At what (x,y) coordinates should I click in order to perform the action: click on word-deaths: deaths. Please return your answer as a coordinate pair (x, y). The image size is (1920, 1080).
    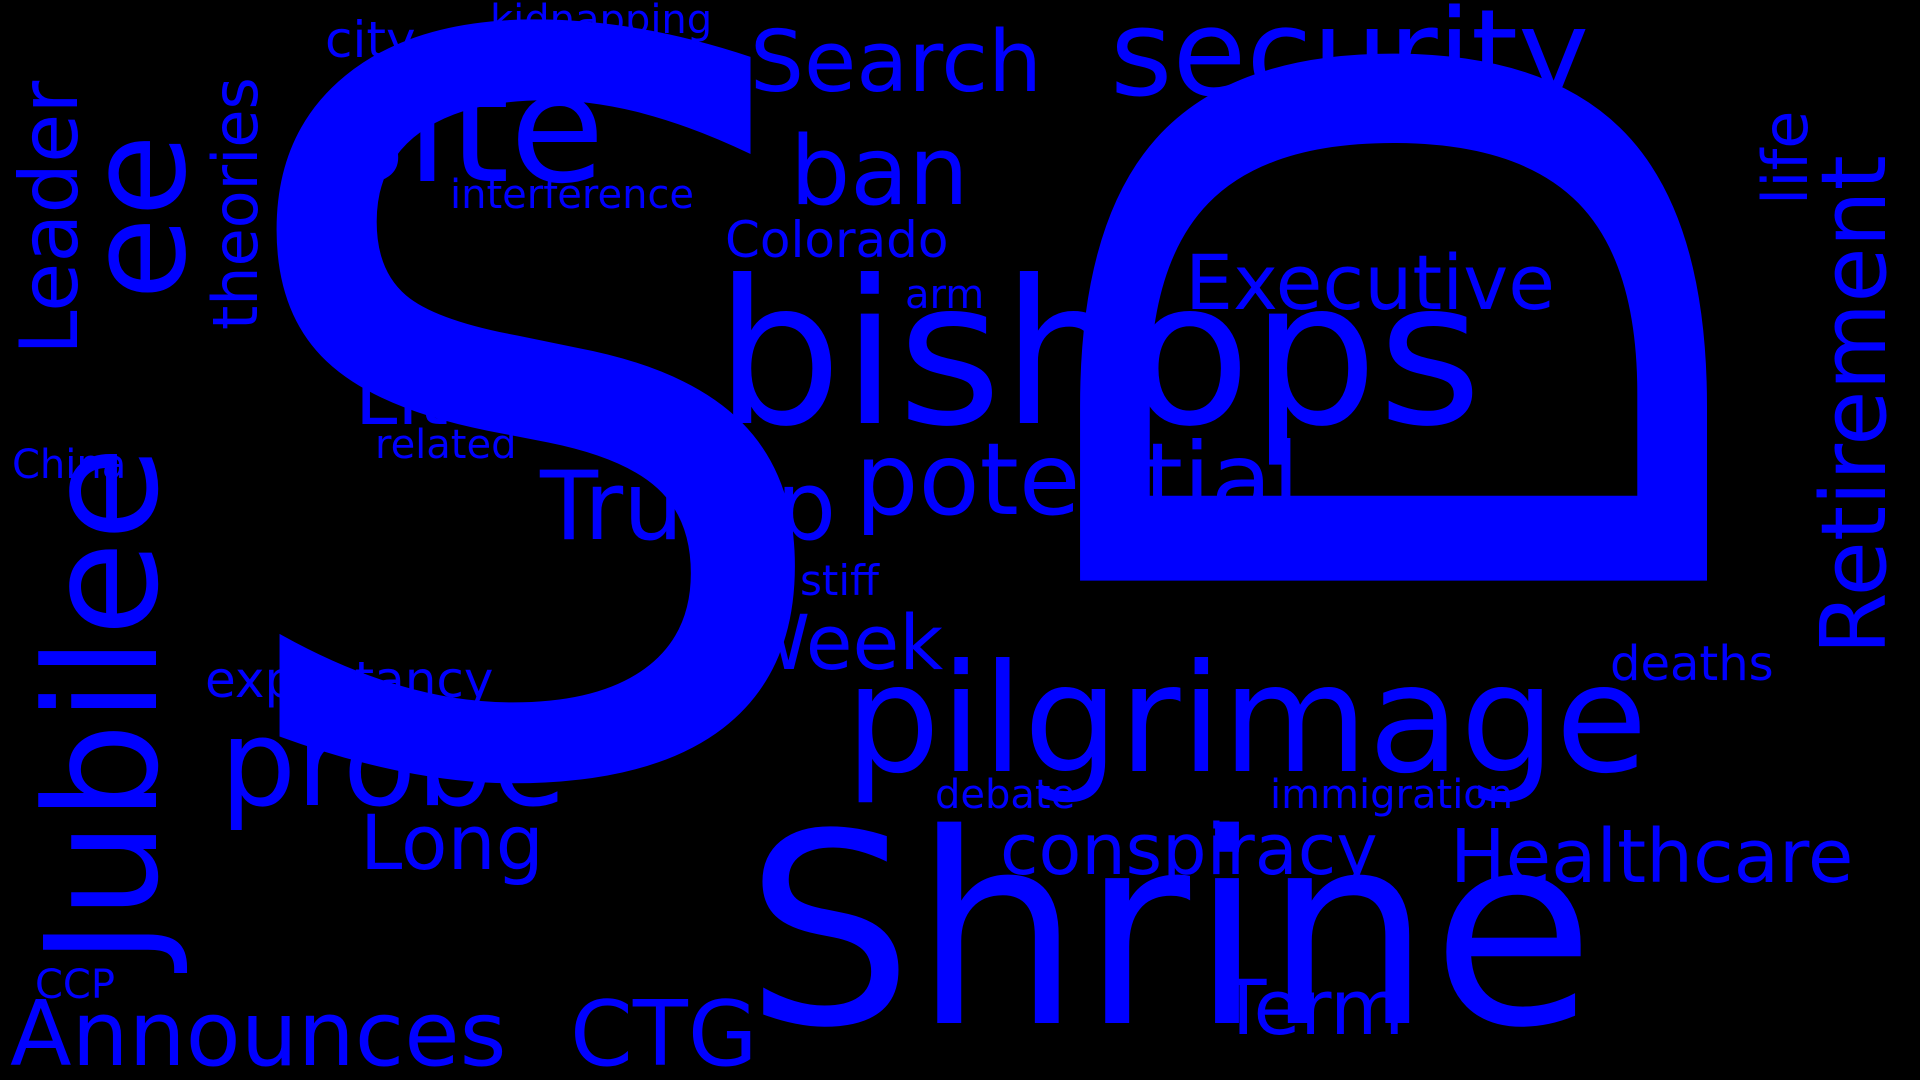
    Looking at the image, I should click on (1692, 664).